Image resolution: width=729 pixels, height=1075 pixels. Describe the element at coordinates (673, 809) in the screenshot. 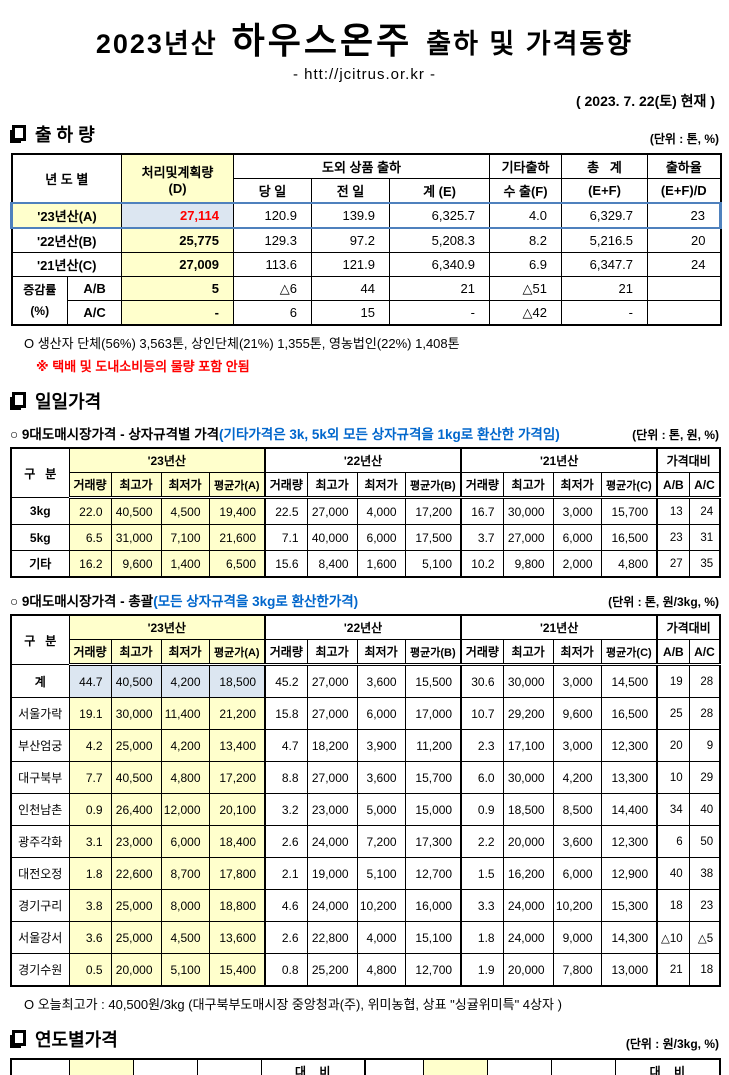

I see `cell: 34` at that location.